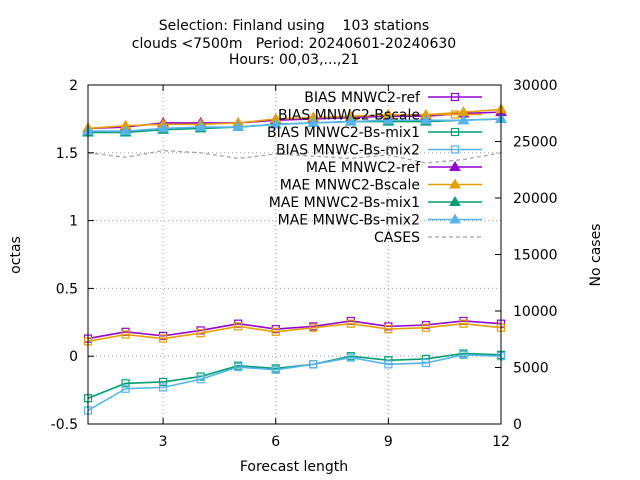 The image size is (640, 480). I want to click on x-tick-label: 6, so click(275, 442).